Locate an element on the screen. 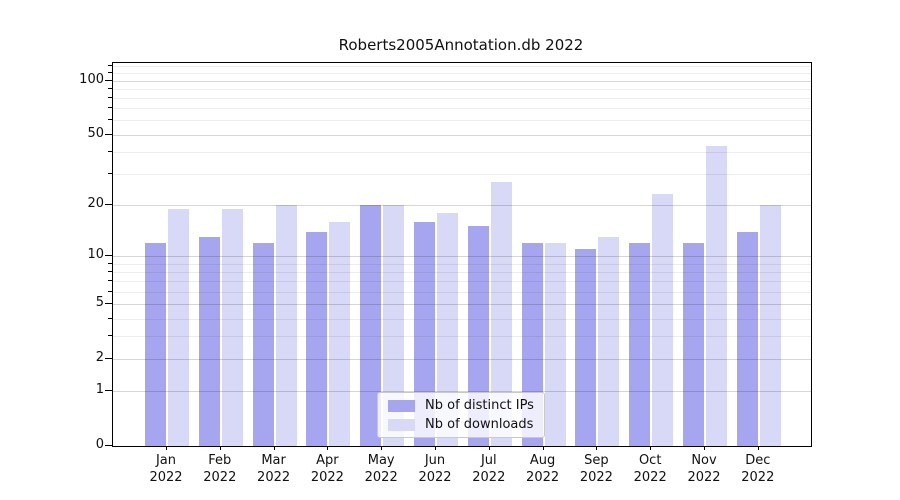 Image resolution: width=900 pixels, height=500 pixels. y-tick-label-2: 2 is located at coordinates (99, 357).